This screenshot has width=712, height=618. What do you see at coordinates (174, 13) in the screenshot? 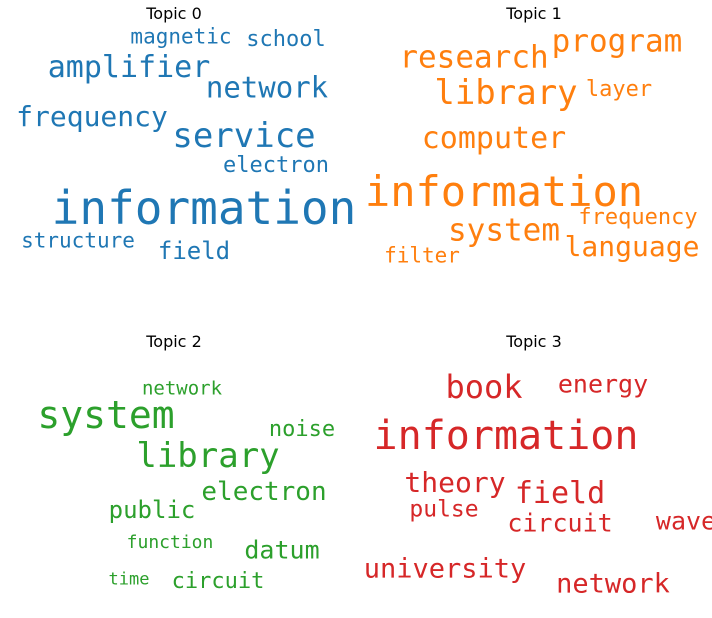
I see `topic-0-title: Topic 0` at bounding box center [174, 13].